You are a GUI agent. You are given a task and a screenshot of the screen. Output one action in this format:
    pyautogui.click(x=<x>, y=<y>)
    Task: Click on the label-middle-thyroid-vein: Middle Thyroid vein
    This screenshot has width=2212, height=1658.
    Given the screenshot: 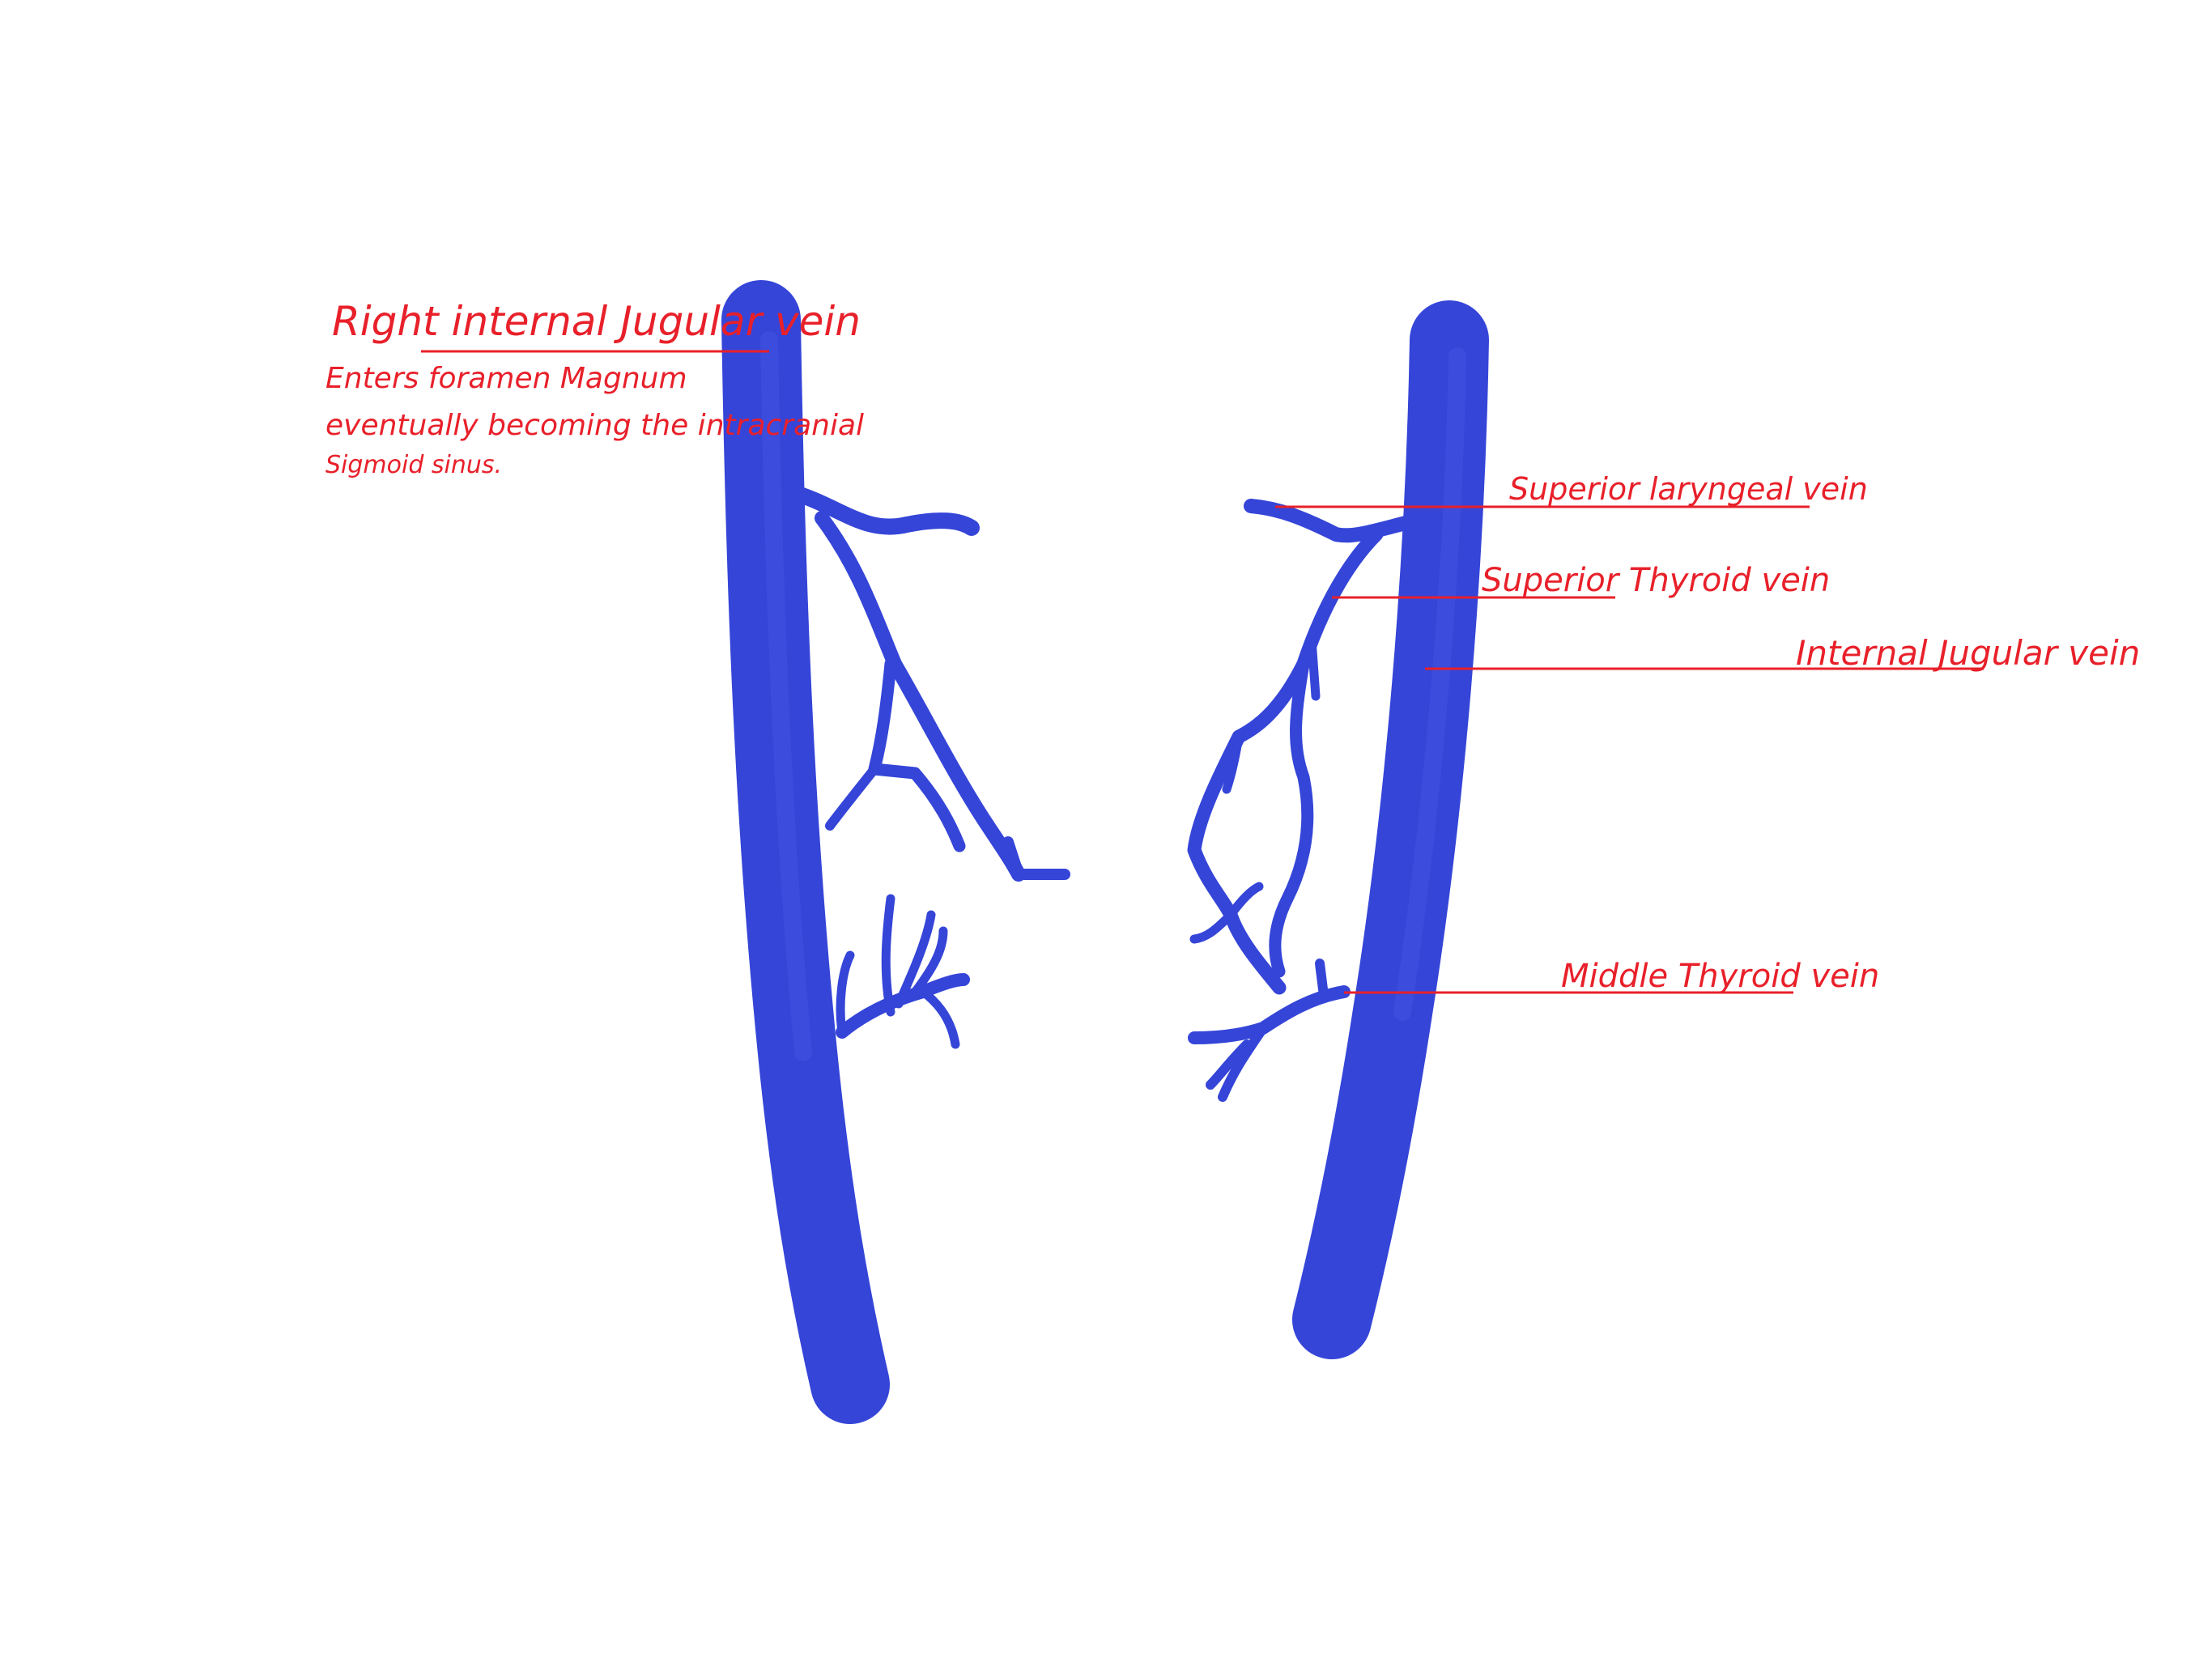 What is the action you would take?
    pyautogui.click(x=1721, y=976)
    